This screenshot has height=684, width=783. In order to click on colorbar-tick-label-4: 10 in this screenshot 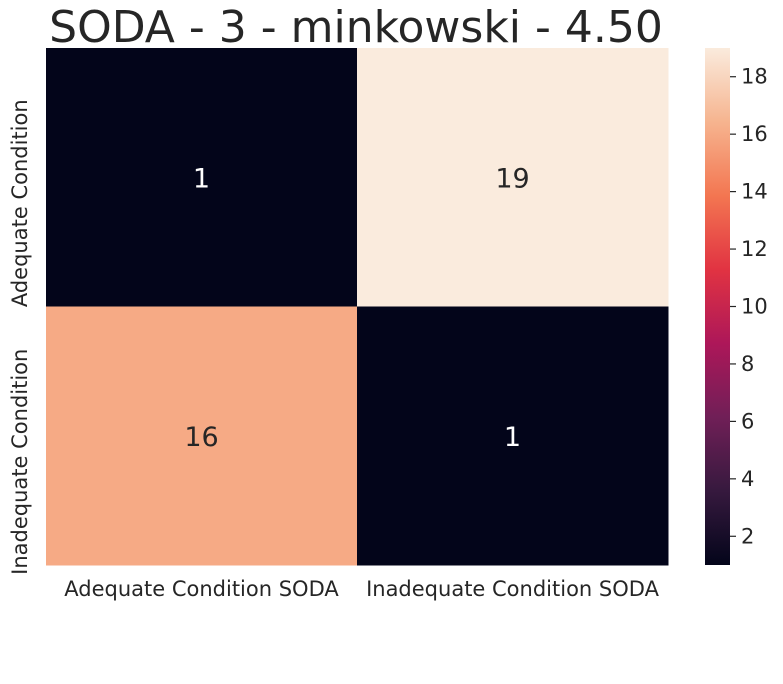, I will do `click(754, 307)`.